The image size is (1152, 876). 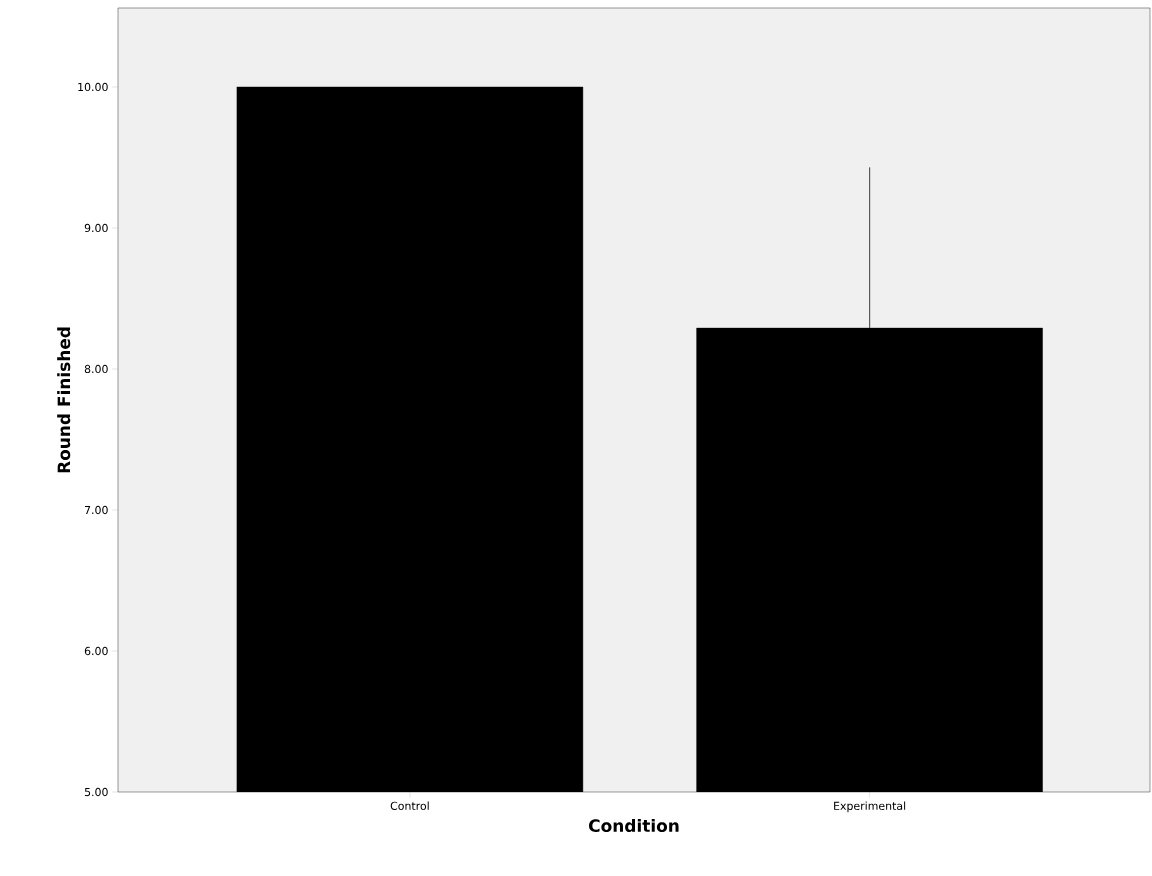 What do you see at coordinates (409, 805) in the screenshot?
I see `x-tick-label: Control` at bounding box center [409, 805].